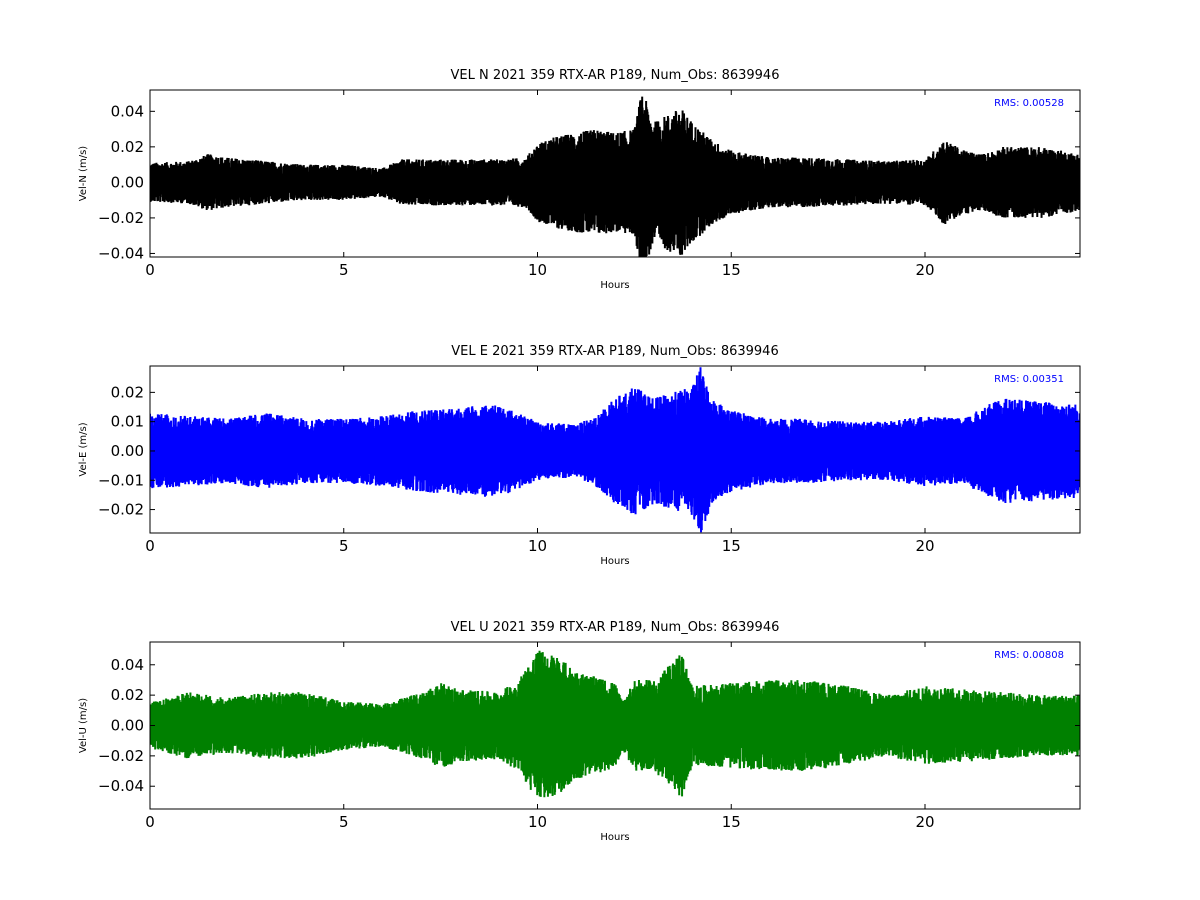  I want to click on y-tick-label: −0.01, so click(121, 480).